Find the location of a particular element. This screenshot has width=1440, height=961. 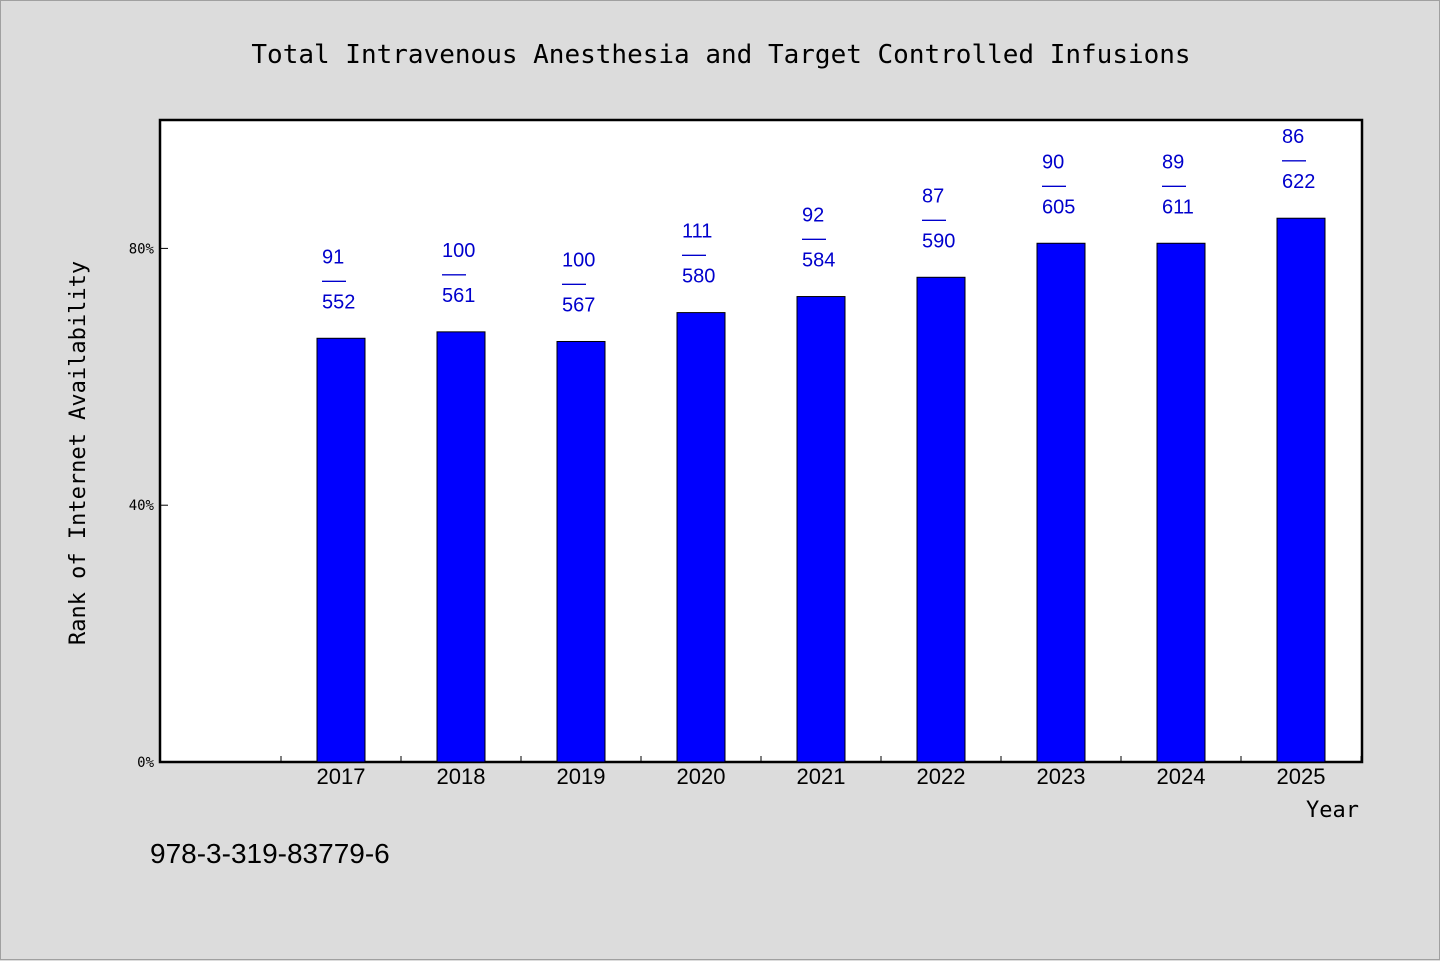

bar-label-total-2017: 552 is located at coordinates (338, 302).